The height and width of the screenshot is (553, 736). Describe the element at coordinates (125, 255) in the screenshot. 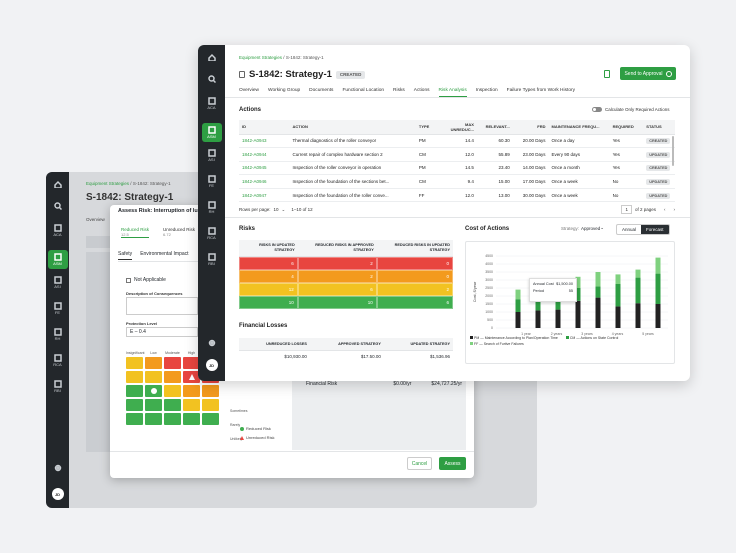

I see `tab-safety: Safety` at that location.